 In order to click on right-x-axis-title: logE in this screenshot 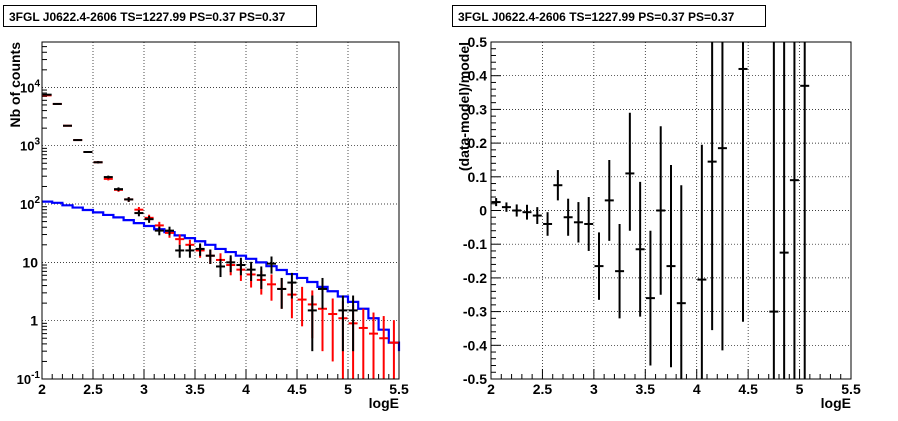, I will do `click(836, 403)`.